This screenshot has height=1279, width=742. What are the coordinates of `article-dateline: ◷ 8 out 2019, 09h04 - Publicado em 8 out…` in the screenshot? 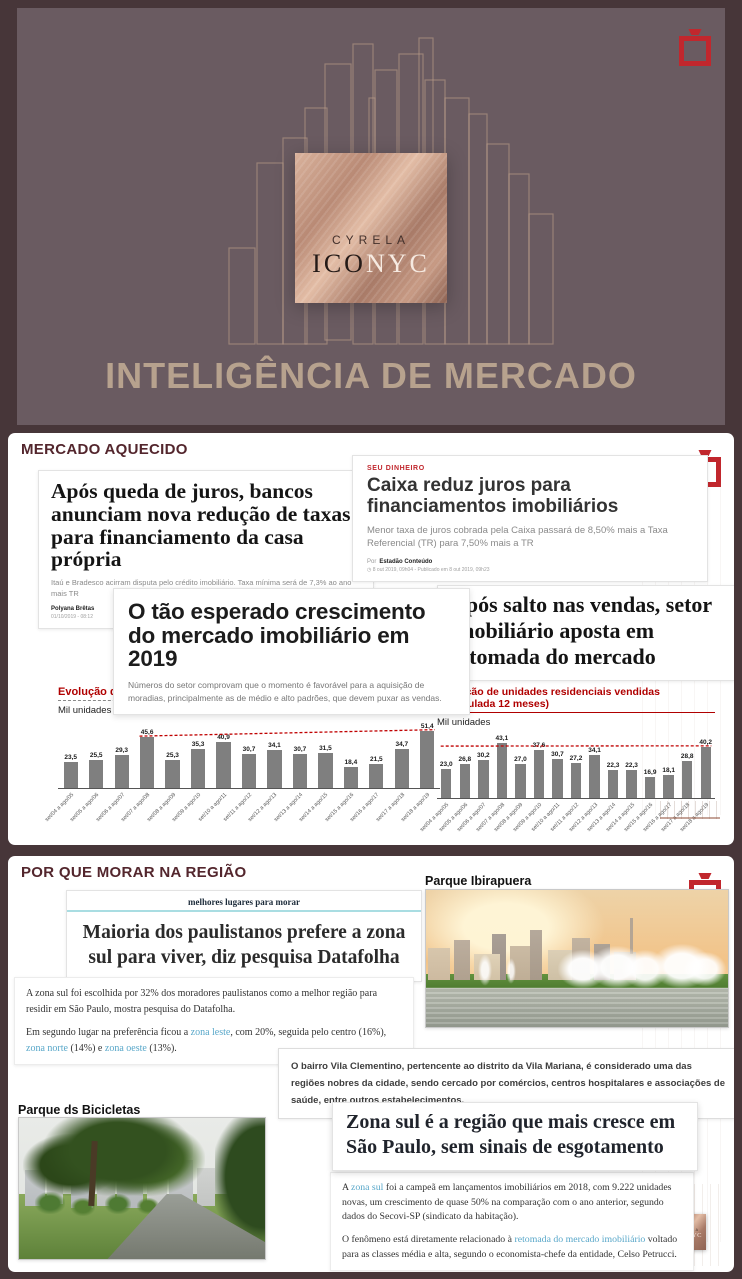 It's located at (428, 569).